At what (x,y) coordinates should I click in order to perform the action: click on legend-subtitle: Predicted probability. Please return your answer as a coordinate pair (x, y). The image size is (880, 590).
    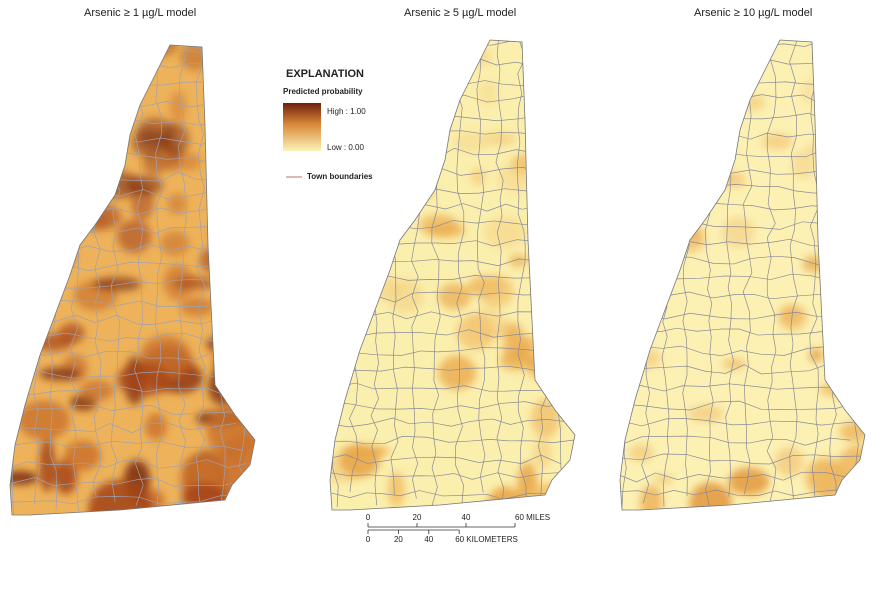
    Looking at the image, I should click on (323, 91).